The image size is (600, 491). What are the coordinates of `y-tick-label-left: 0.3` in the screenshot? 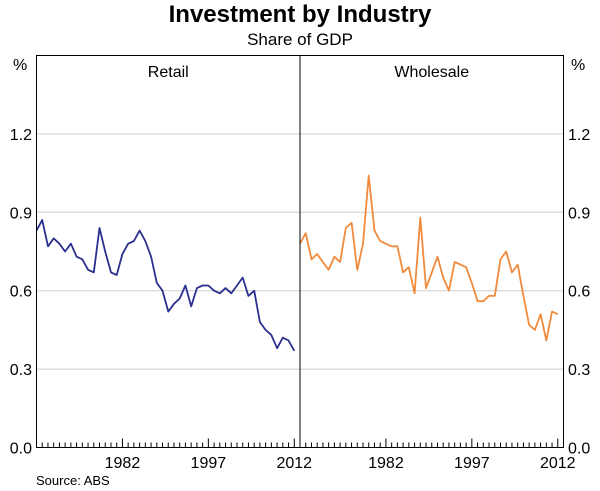 It's located at (21, 370).